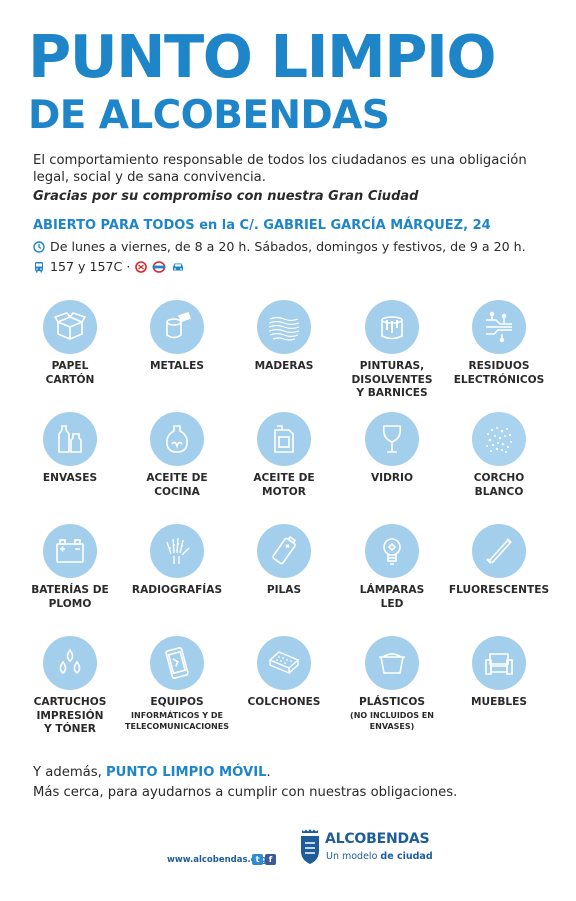  What do you see at coordinates (70, 373) in the screenshot?
I see `item-label: PAPEL CARTÓN` at bounding box center [70, 373].